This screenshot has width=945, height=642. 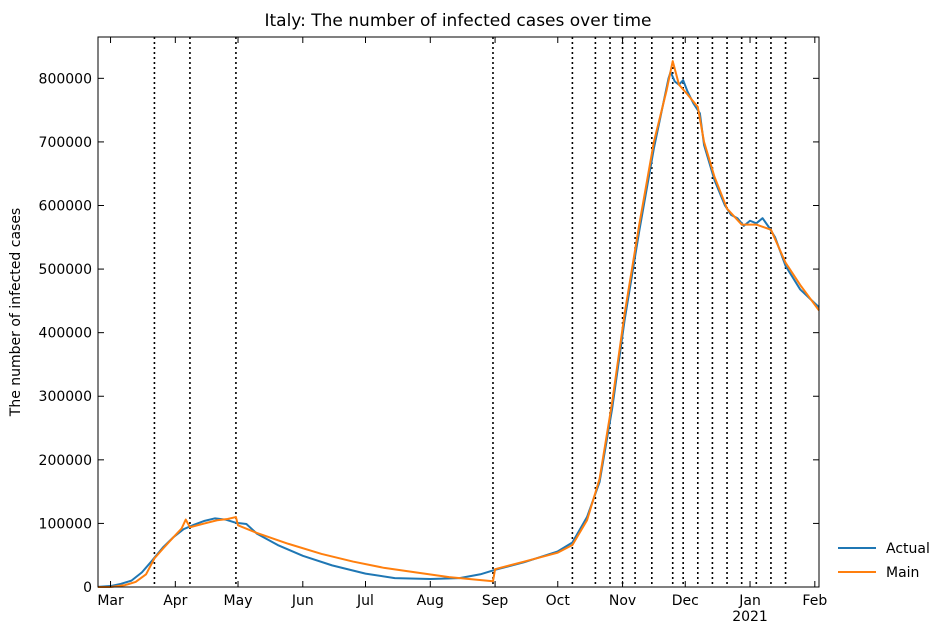 I want to click on y-tick-label: 100000, so click(x=65, y=524).